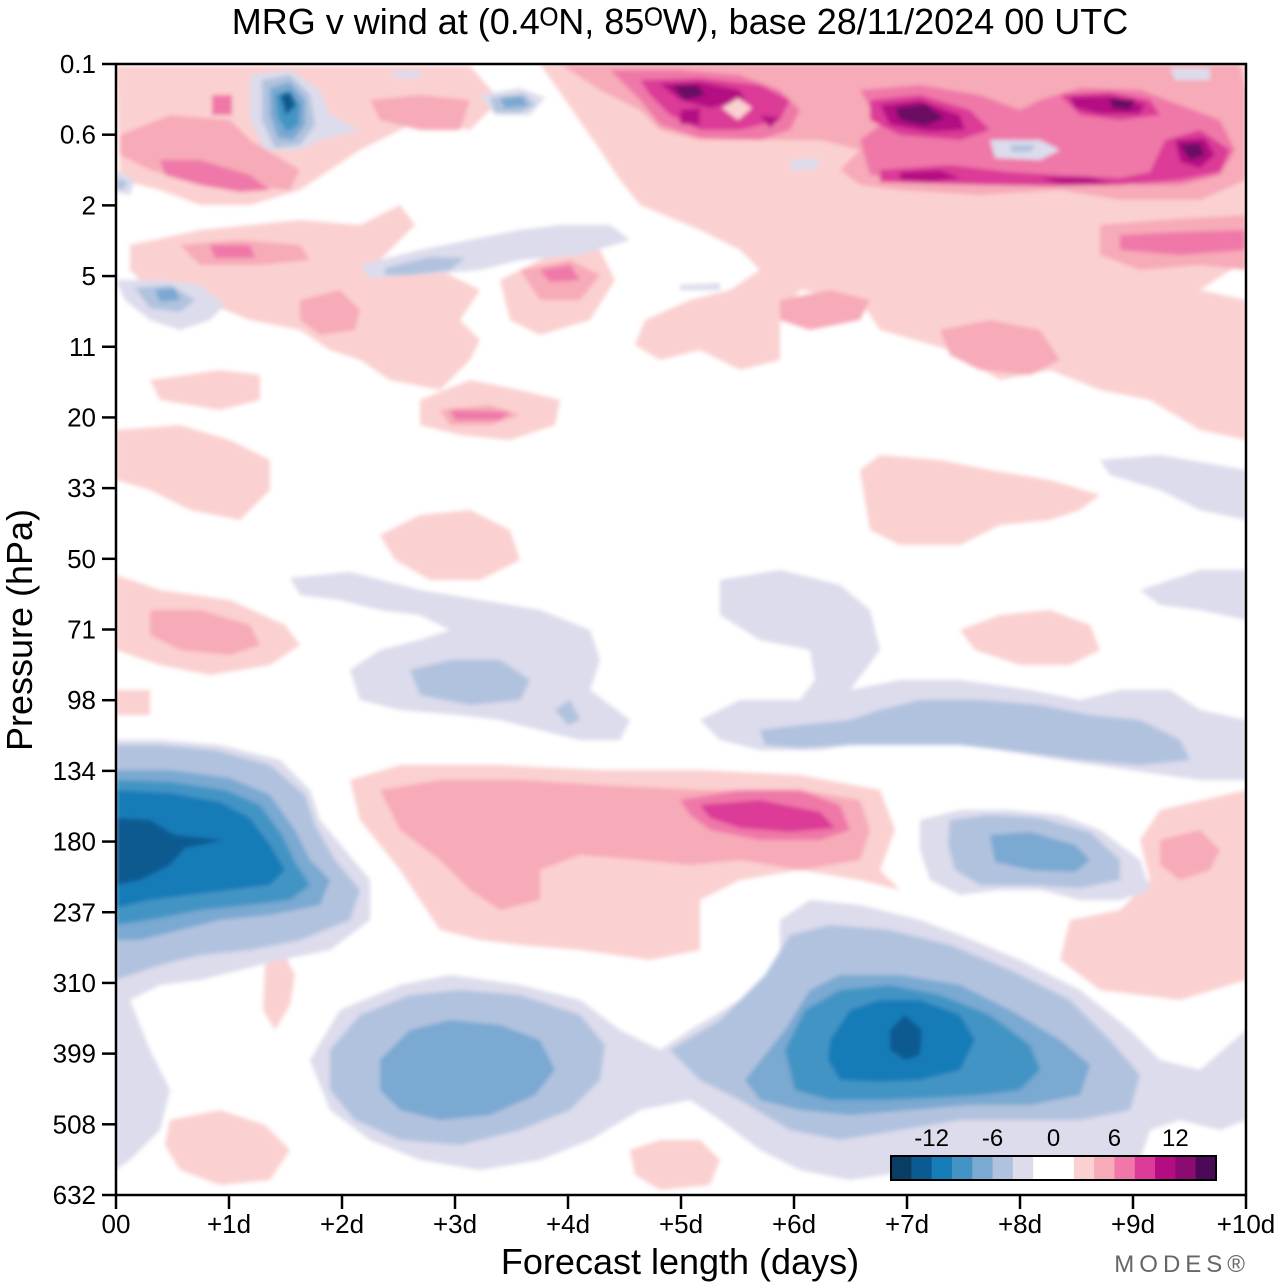 This screenshot has height=1286, width=1280. Describe the element at coordinates (794, 1224) in the screenshot. I see `x-tick-label: +6d` at that location.